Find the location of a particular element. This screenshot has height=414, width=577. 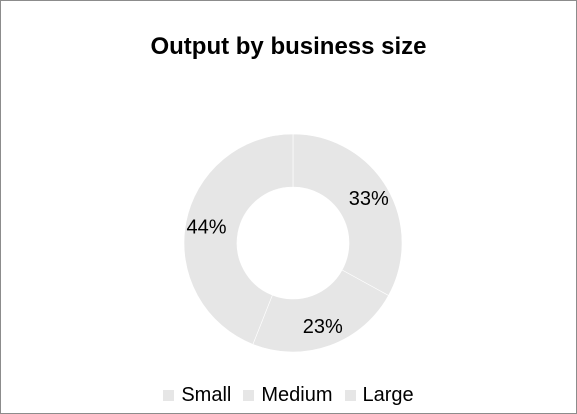

chart-legend: Small Medium Large is located at coordinates (288, 395).